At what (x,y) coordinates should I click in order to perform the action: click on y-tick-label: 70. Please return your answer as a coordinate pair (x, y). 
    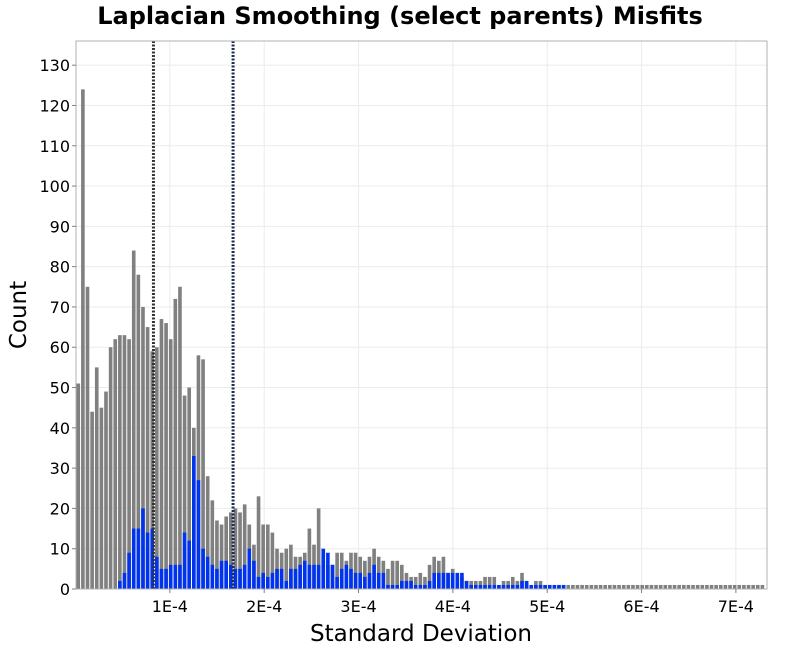
    Looking at the image, I should click on (60, 307).